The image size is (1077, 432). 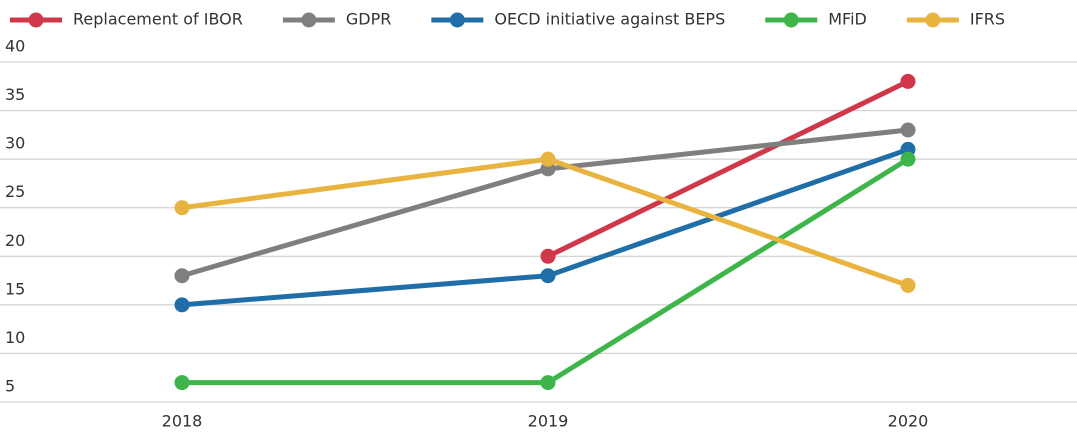 I want to click on series-line, so click(x=728, y=169).